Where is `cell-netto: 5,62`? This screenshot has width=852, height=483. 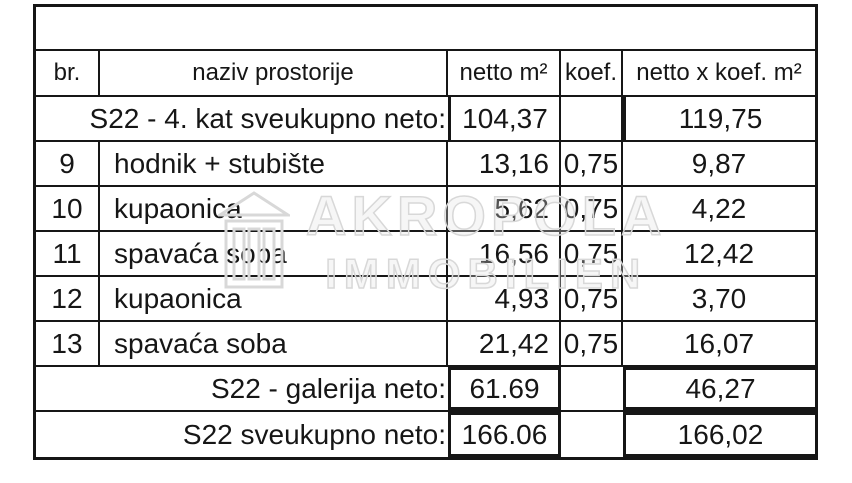
cell-netto: 5,62 is located at coordinates (504, 208).